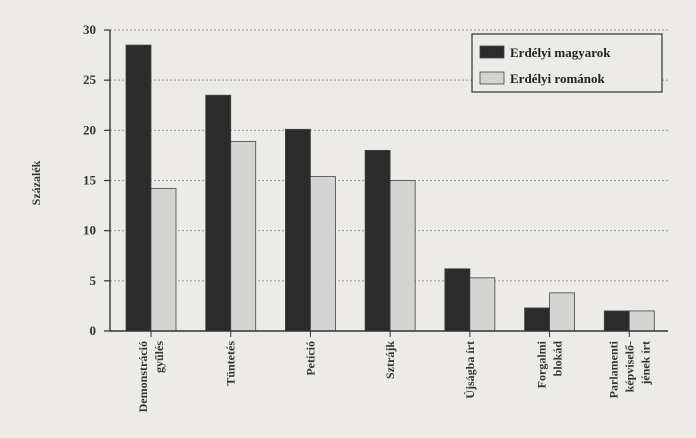  I want to click on x-category-label: Parlamenti, so click(613, 369).